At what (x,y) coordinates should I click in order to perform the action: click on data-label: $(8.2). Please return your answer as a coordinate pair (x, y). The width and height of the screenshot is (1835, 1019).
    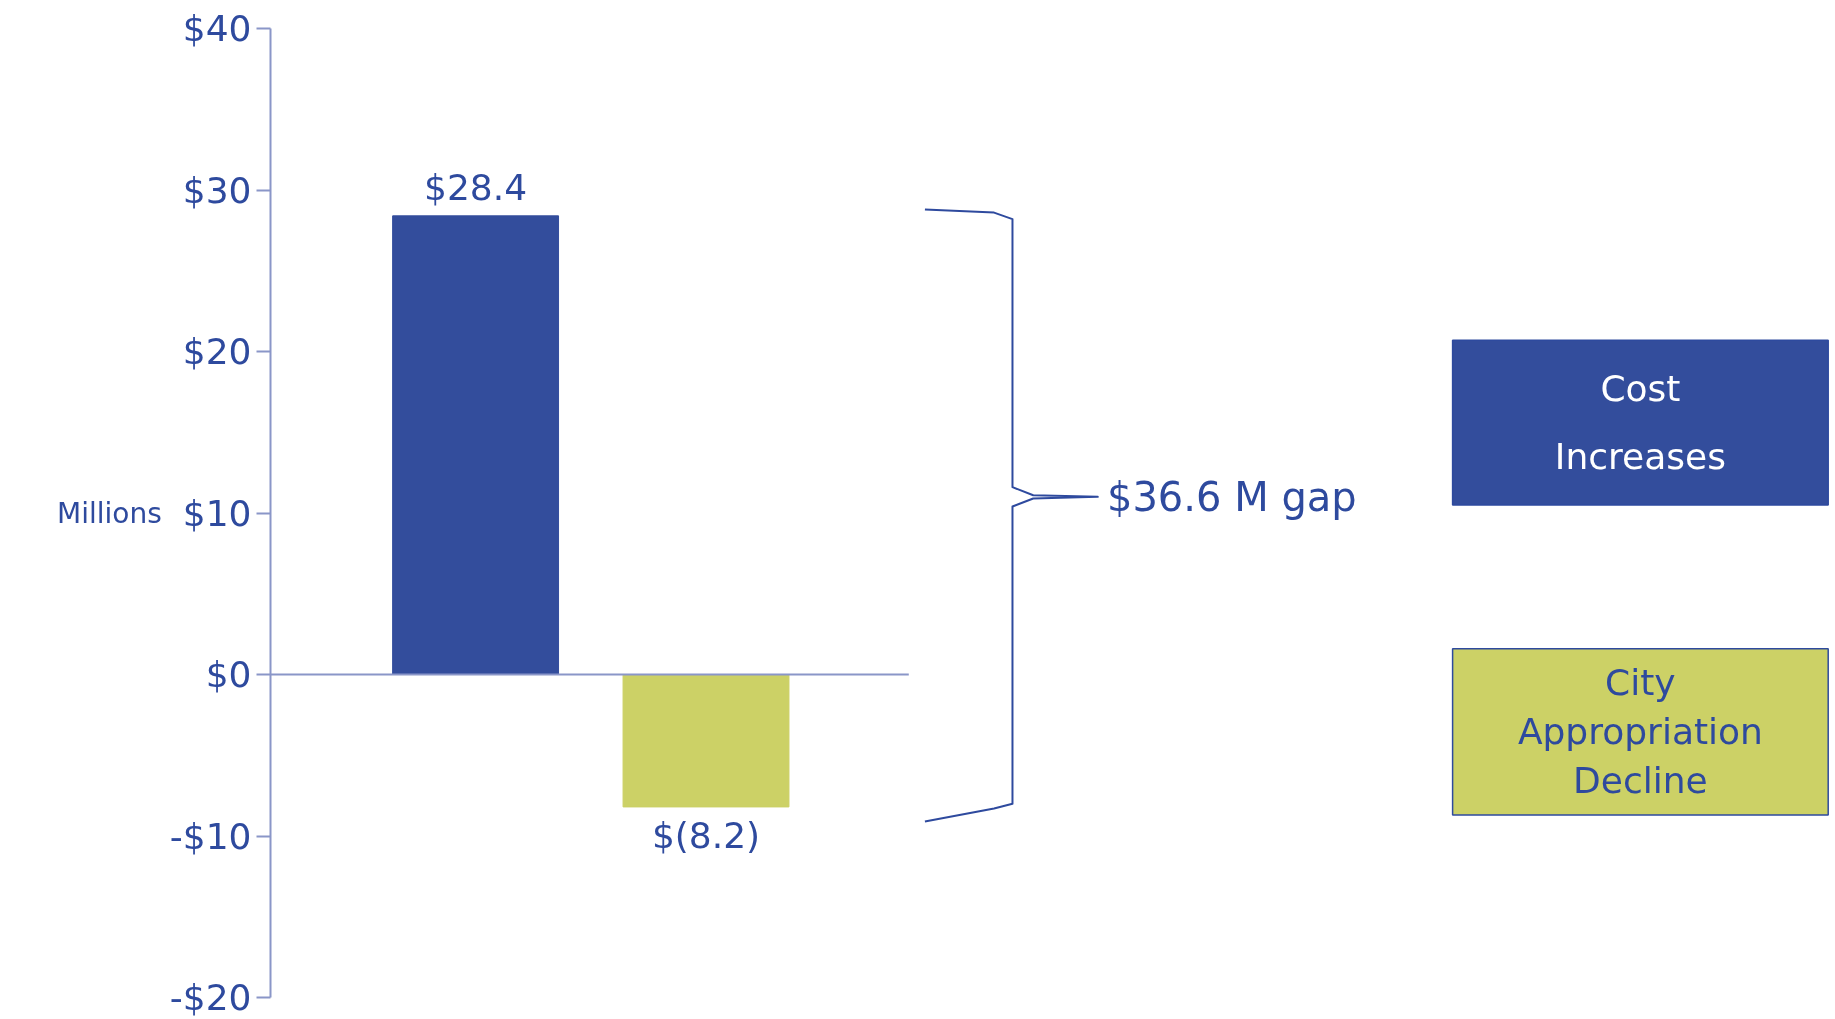
    Looking at the image, I should click on (706, 835).